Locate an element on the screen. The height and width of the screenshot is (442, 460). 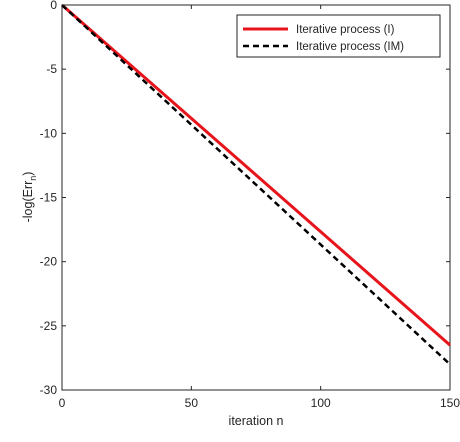
x-tick-label: 50 is located at coordinates (192, 403).